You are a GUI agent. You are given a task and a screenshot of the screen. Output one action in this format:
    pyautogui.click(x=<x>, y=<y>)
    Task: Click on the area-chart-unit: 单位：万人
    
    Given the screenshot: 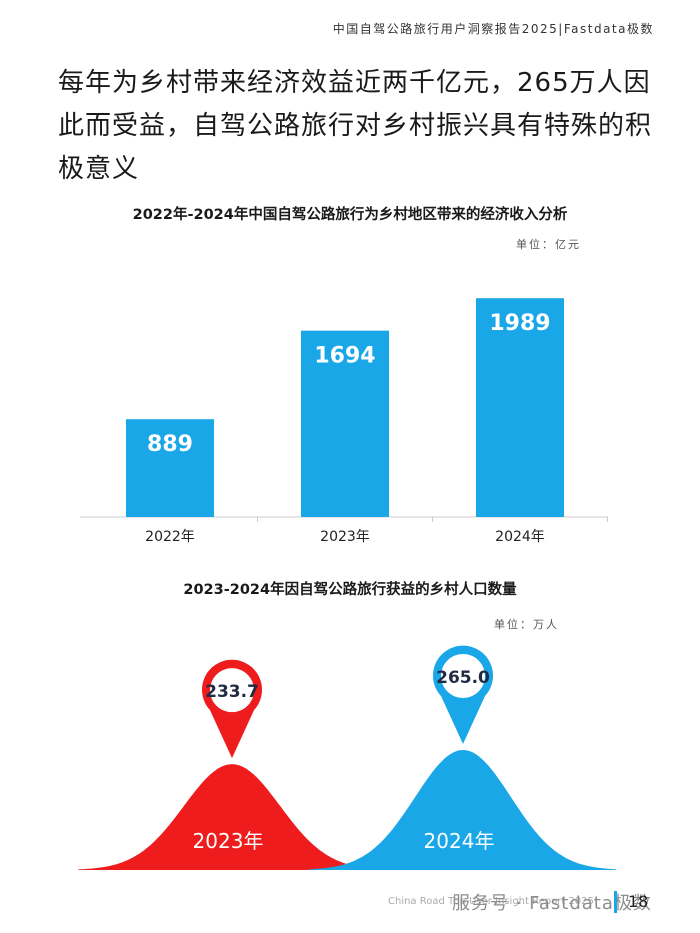 What is the action you would take?
    pyautogui.click(x=526, y=624)
    